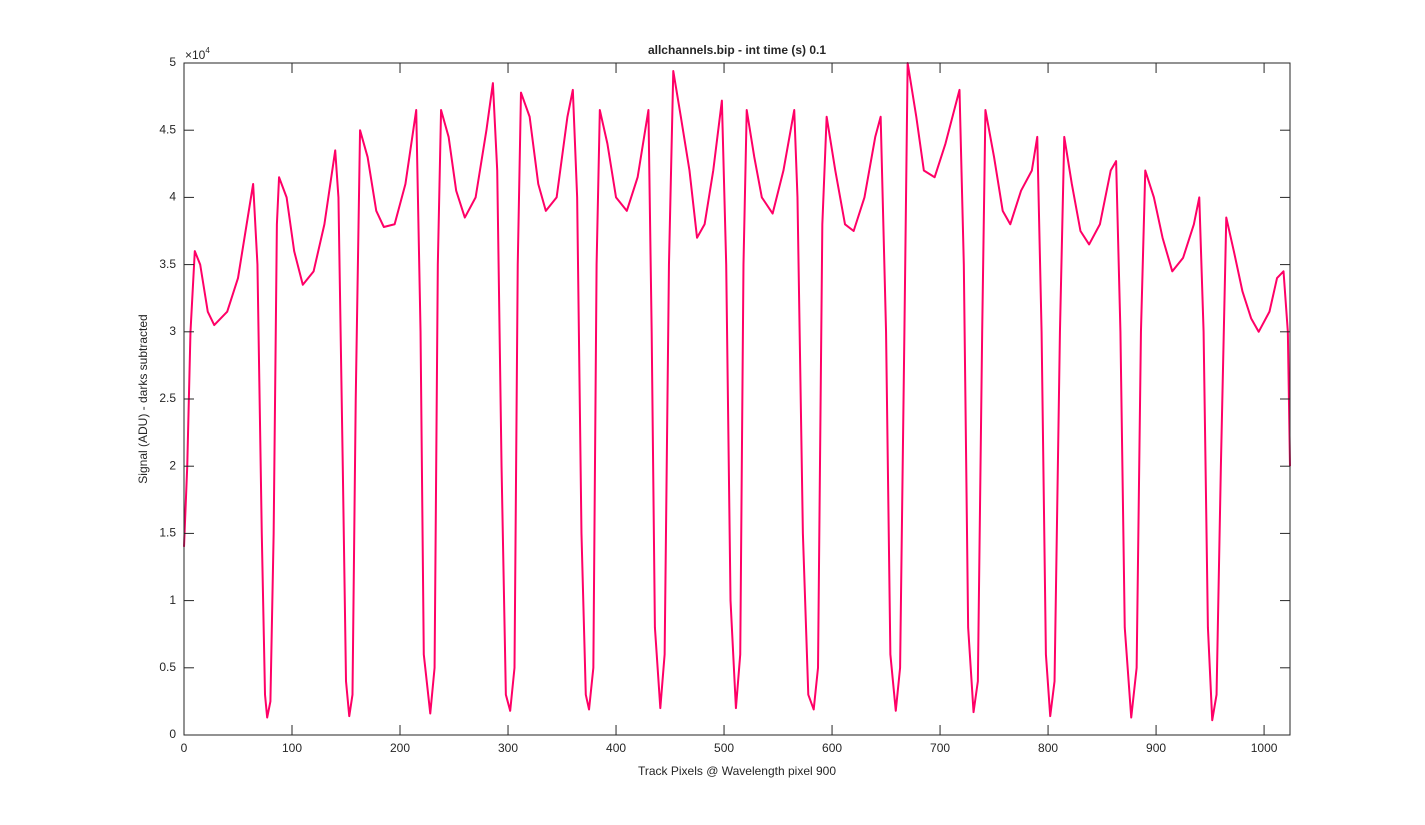  What do you see at coordinates (167, 264) in the screenshot?
I see `y-tick-label: 3.5` at bounding box center [167, 264].